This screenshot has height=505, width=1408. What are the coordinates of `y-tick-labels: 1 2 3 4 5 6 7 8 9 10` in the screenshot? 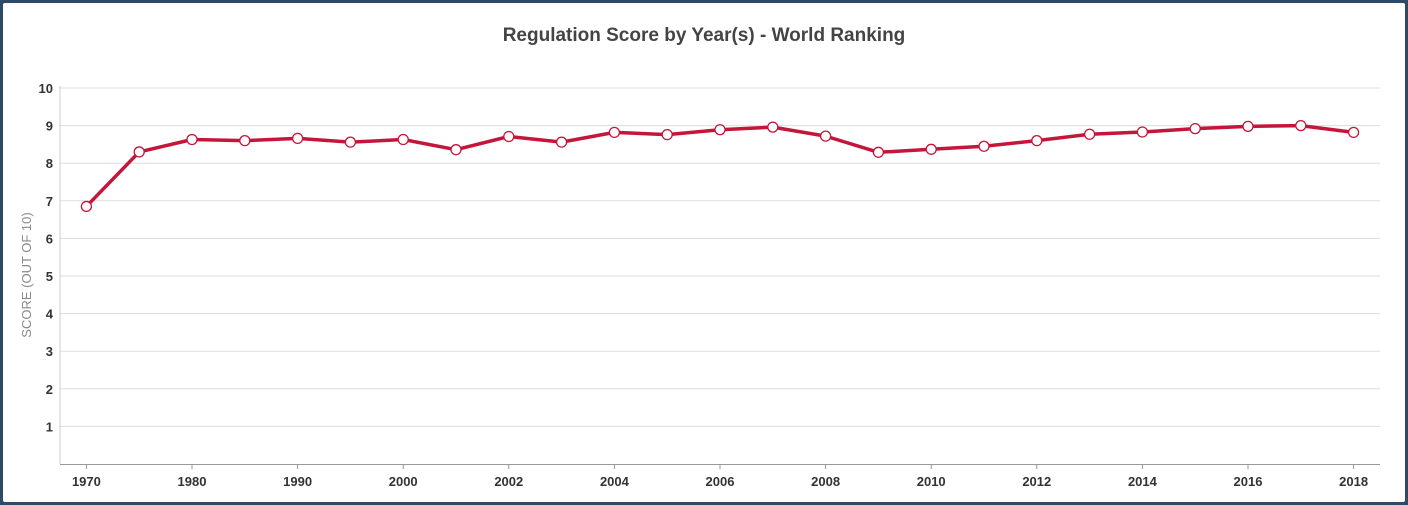 It's located at (46, 257).